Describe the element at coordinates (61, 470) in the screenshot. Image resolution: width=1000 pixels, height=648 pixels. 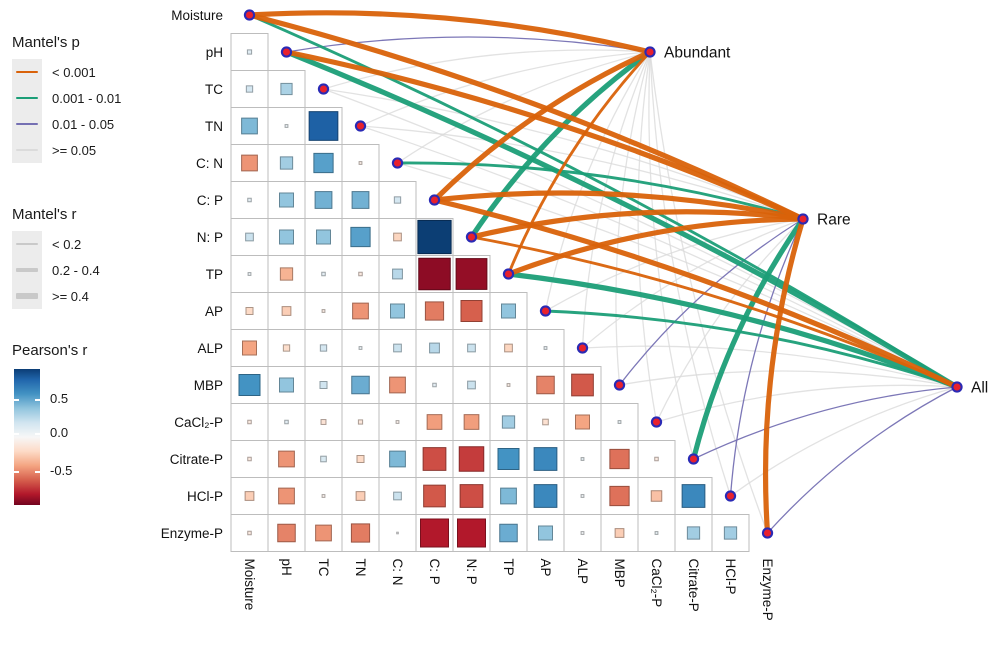
I see `colorbar-tick-label: -0.5` at that location.